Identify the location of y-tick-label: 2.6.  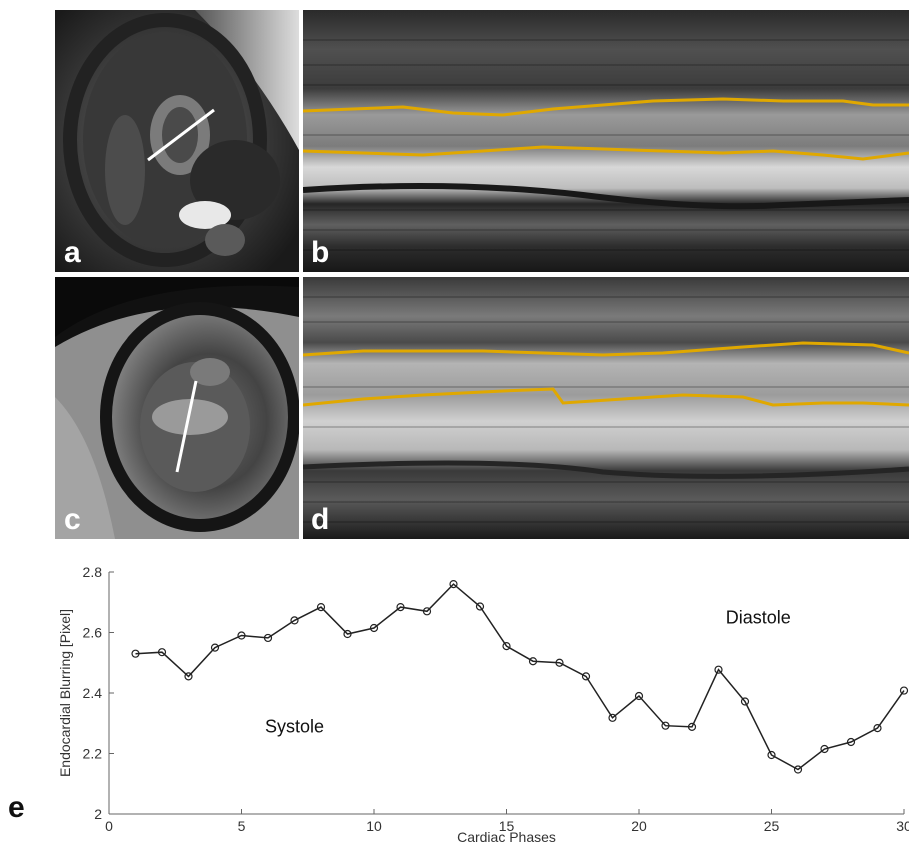
(93, 633).